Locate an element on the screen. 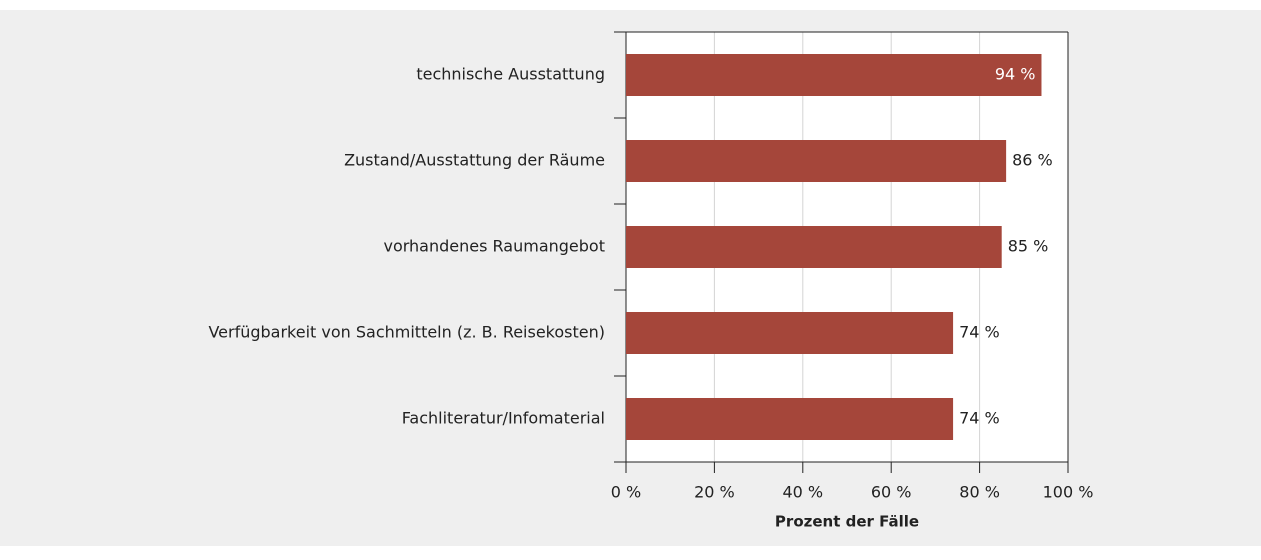 Image resolution: width=1261 pixels, height=560 pixels. y-tick-label: Fachliteratur/Infomaterial is located at coordinates (503, 418).